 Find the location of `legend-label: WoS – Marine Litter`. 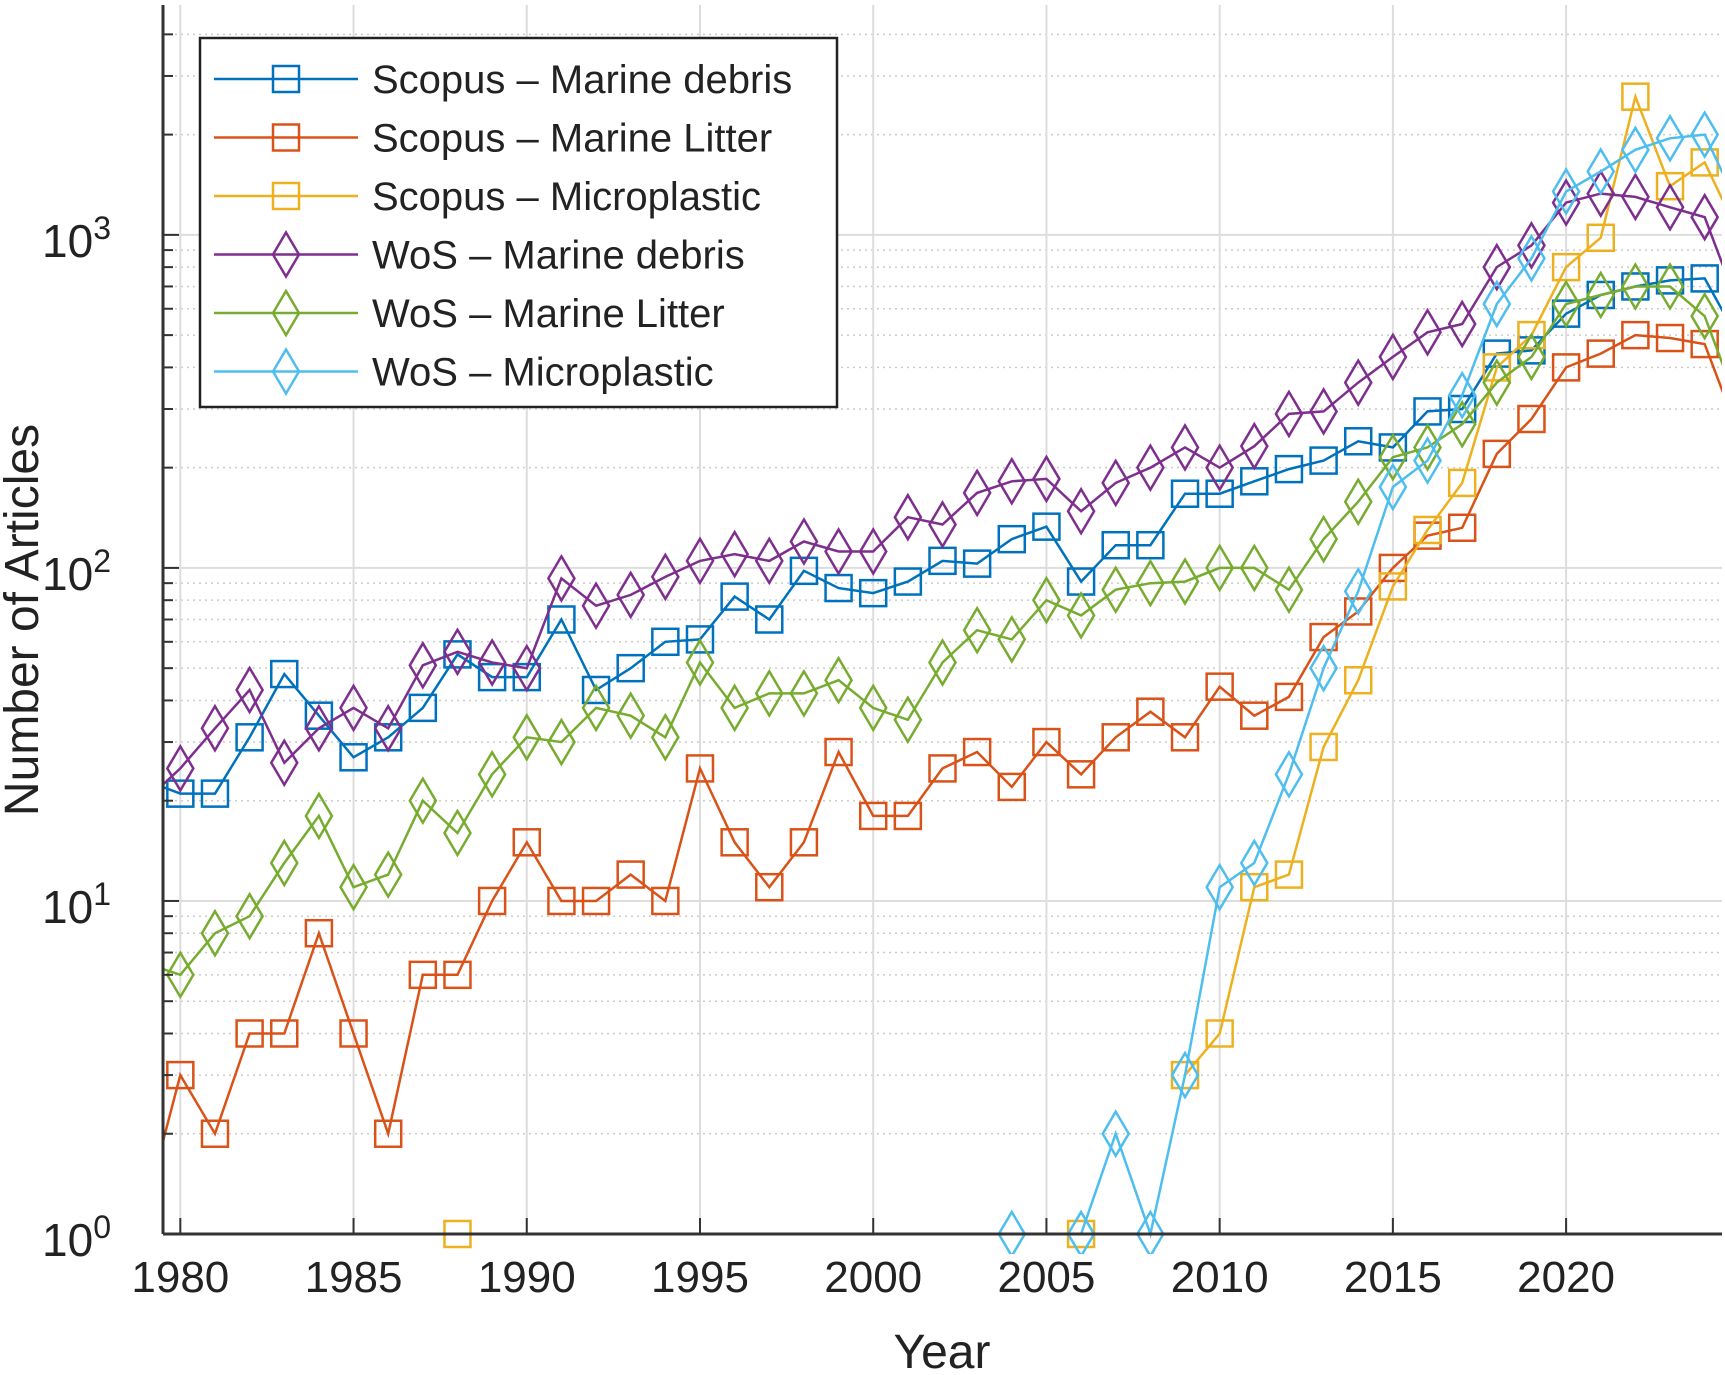

legend-label: WoS – Marine Litter is located at coordinates (548, 314).